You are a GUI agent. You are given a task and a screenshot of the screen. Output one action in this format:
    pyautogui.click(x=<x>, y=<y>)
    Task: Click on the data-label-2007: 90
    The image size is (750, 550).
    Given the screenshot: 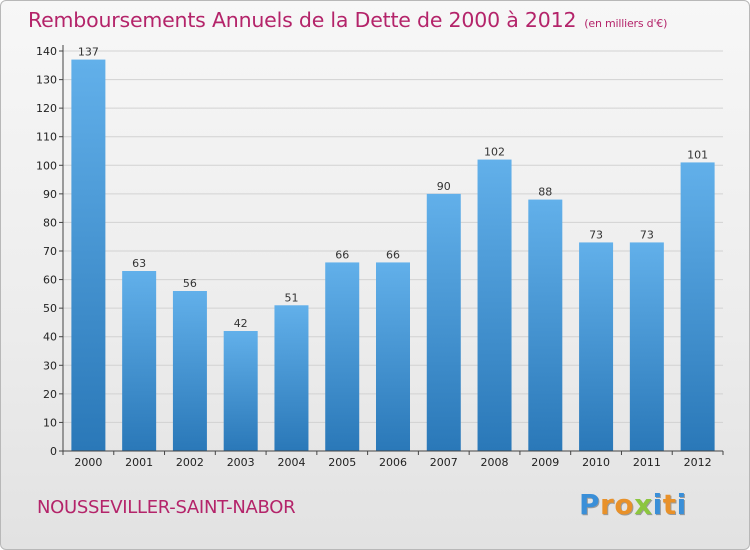 What is the action you would take?
    pyautogui.click(x=444, y=186)
    